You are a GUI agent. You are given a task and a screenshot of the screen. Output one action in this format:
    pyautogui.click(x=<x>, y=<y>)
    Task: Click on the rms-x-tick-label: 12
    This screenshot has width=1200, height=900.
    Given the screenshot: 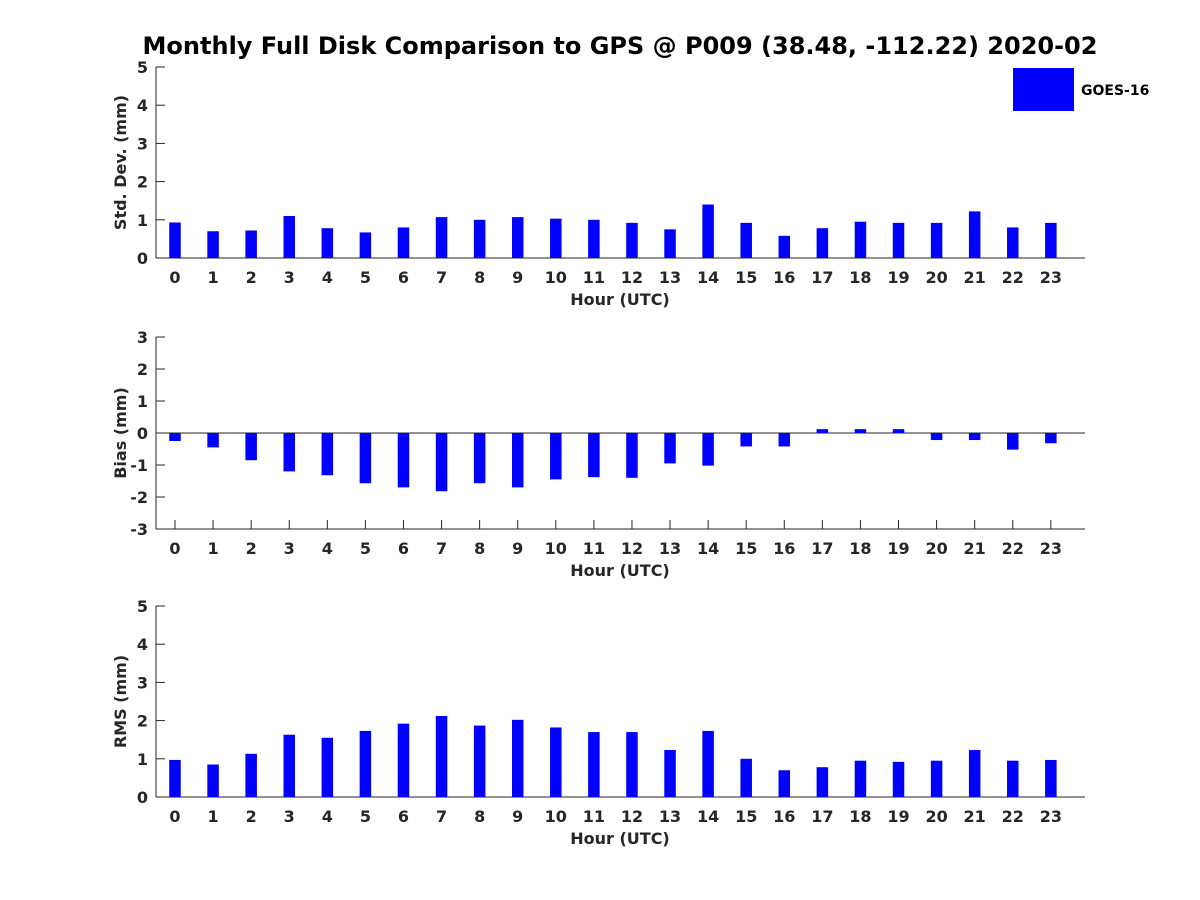 What is the action you would take?
    pyautogui.click(x=632, y=816)
    